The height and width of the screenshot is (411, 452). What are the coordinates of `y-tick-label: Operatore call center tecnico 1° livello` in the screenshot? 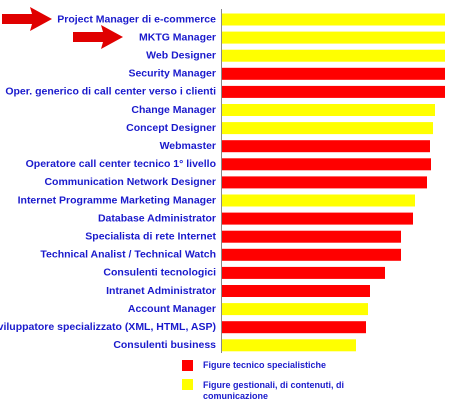 It's located at (121, 164).